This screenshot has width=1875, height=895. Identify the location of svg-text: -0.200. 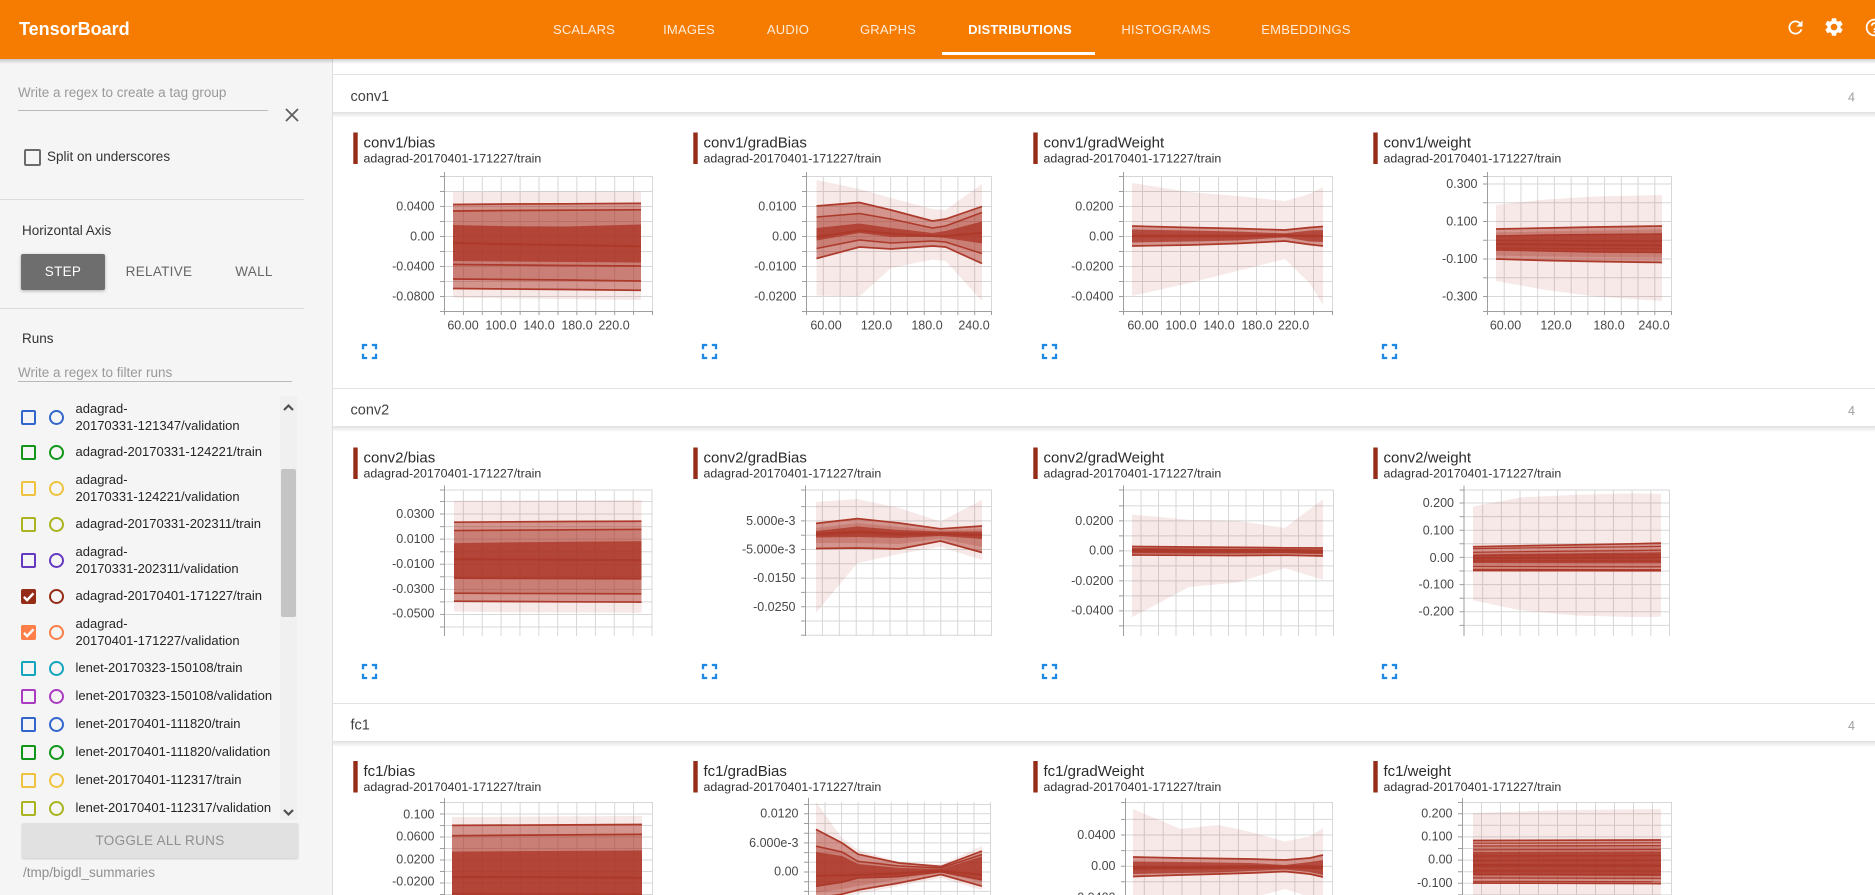
(1436, 612).